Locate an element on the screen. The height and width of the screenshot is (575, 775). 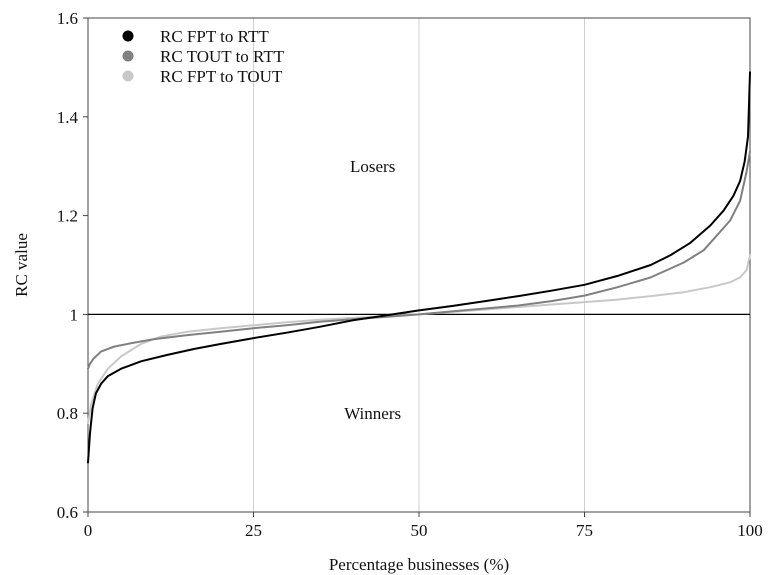
y-tick-label-0: 0.6 is located at coordinates (67, 512).